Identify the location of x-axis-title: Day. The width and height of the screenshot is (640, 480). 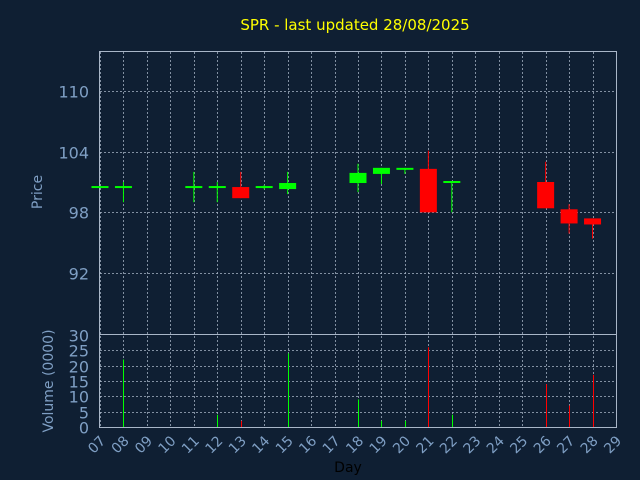
(348, 468).